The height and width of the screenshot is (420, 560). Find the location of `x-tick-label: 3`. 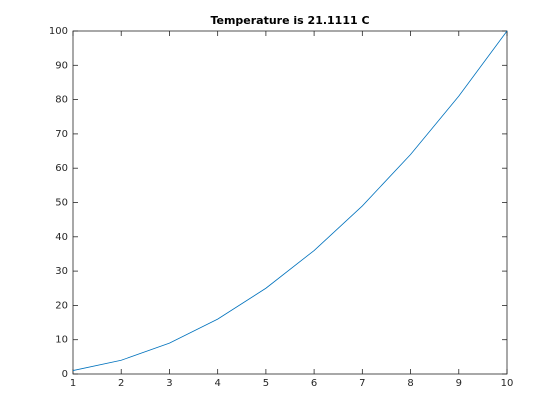

x-tick-label: 3 is located at coordinates (169, 383).